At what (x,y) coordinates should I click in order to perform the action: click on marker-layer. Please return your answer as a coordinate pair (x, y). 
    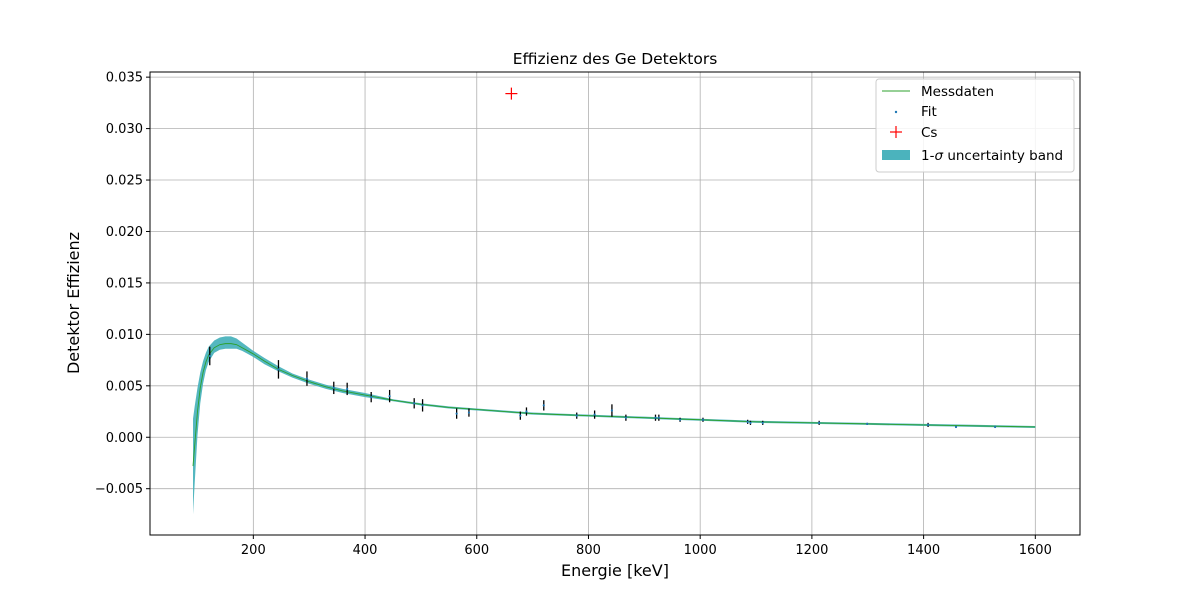
    Looking at the image, I should click on (511, 93).